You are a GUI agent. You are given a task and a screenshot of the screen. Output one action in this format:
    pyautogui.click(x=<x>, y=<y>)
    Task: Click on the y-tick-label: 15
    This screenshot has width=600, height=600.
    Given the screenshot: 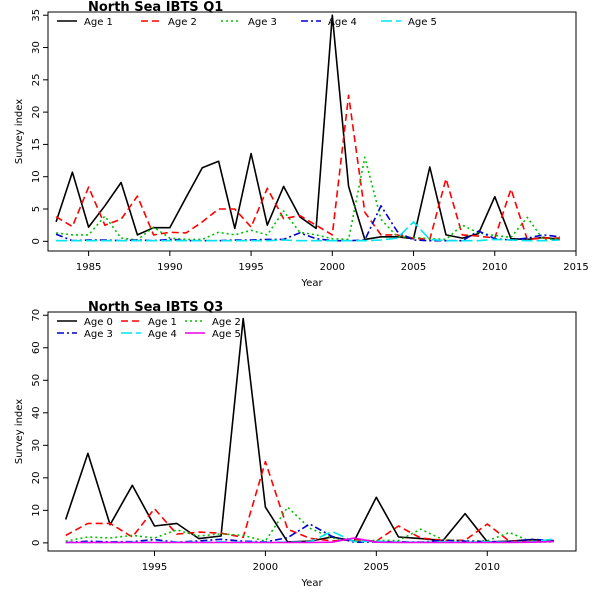 What is the action you would take?
    pyautogui.click(x=36, y=144)
    